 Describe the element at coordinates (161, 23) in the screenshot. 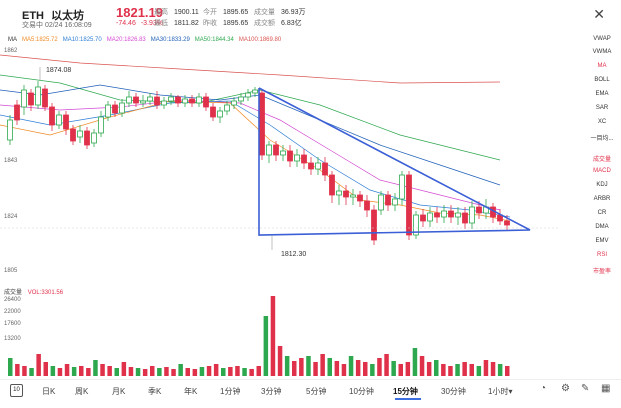

I see `stat-label: 最低` at that location.